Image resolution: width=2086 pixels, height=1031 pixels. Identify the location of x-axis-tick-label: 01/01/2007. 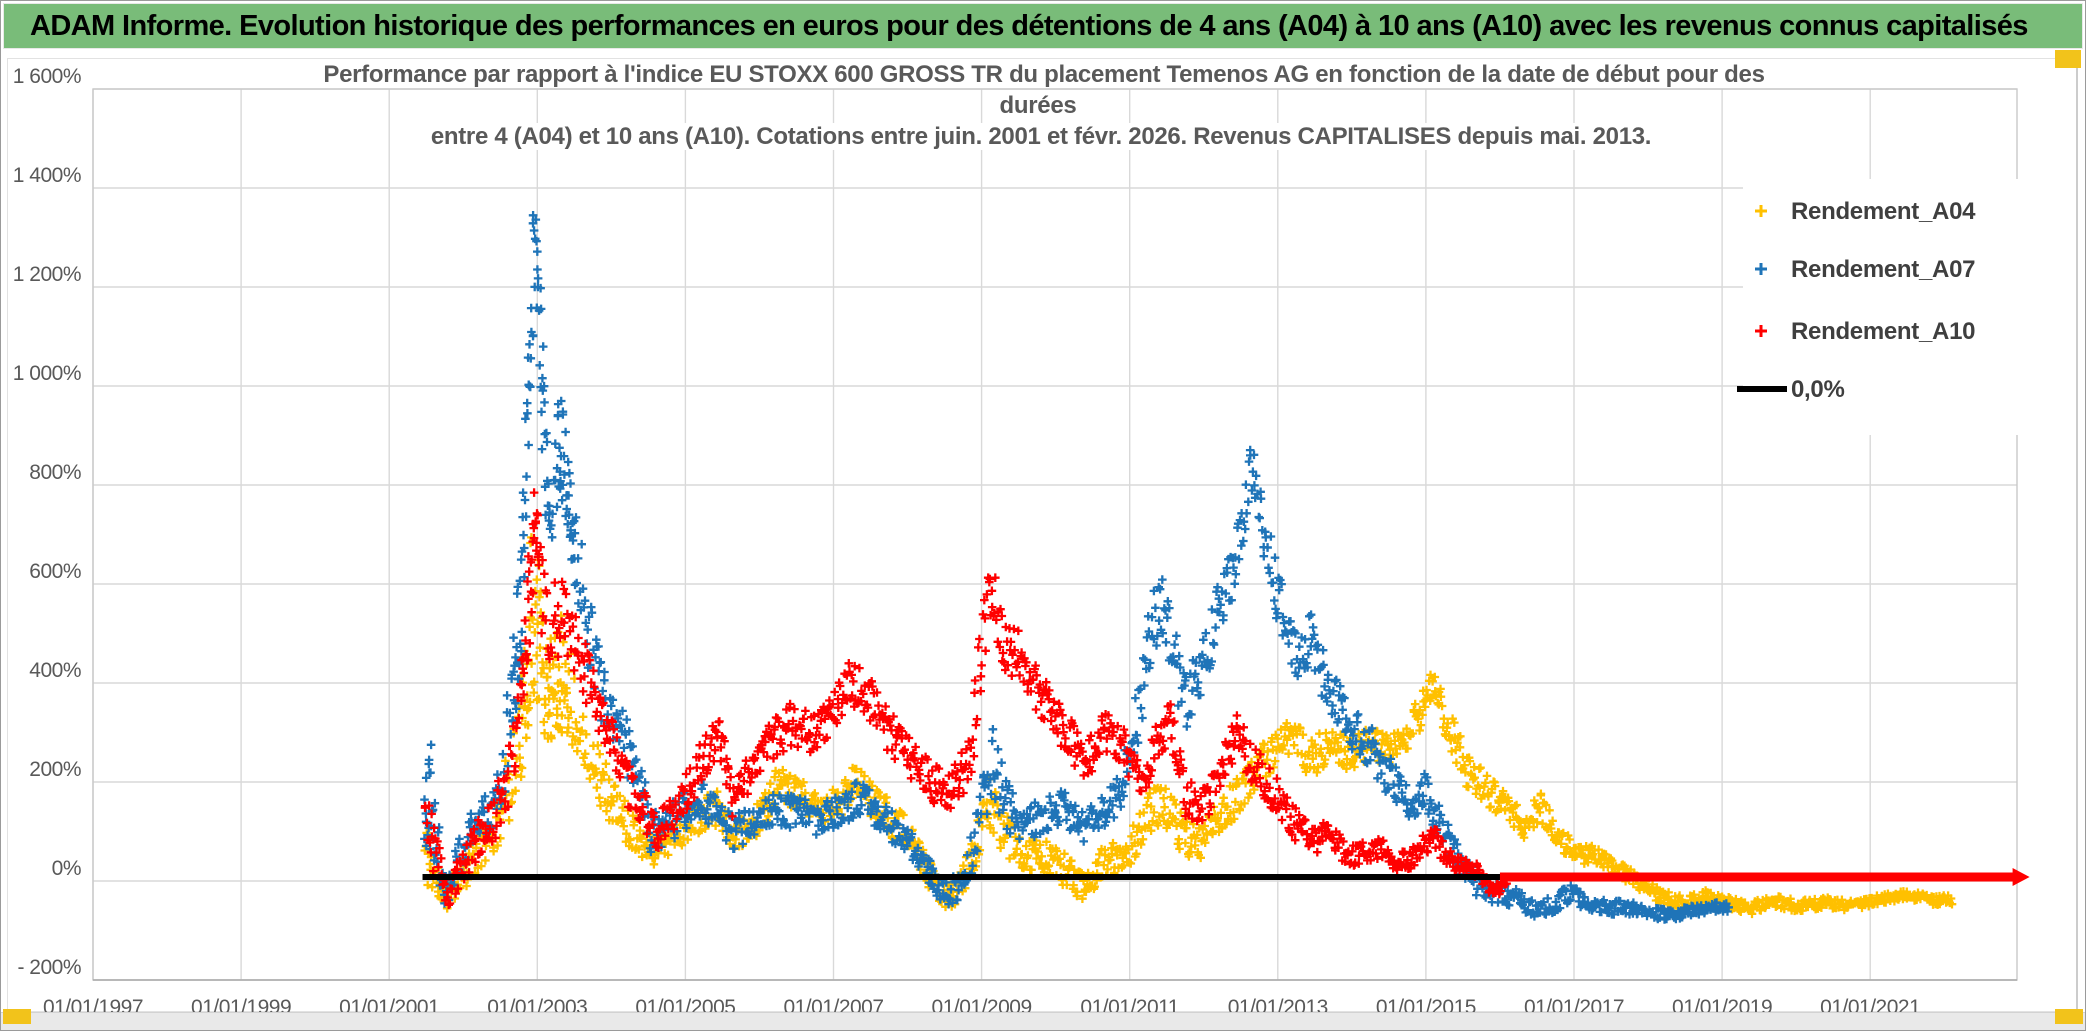
(833, 1006).